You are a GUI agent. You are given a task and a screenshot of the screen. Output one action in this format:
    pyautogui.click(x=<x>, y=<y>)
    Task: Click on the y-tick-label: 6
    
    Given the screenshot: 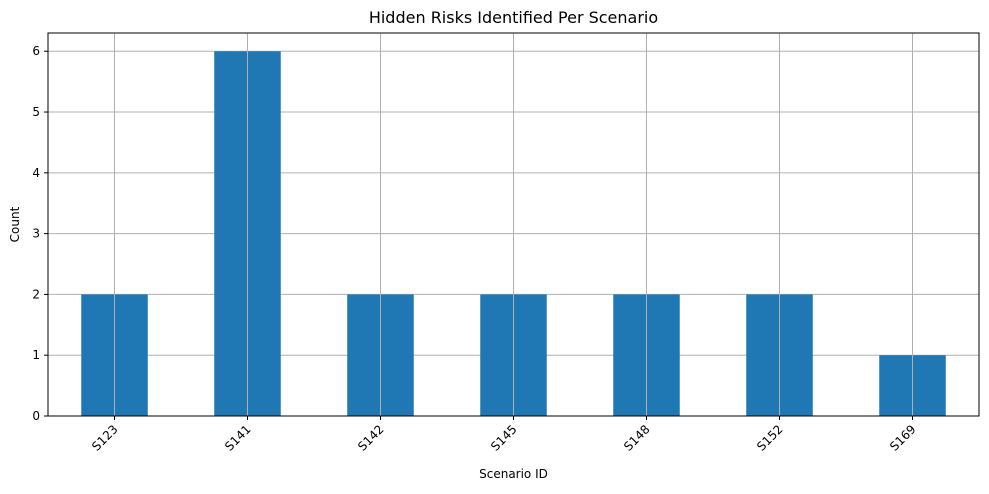 What is the action you would take?
    pyautogui.click(x=36, y=51)
    